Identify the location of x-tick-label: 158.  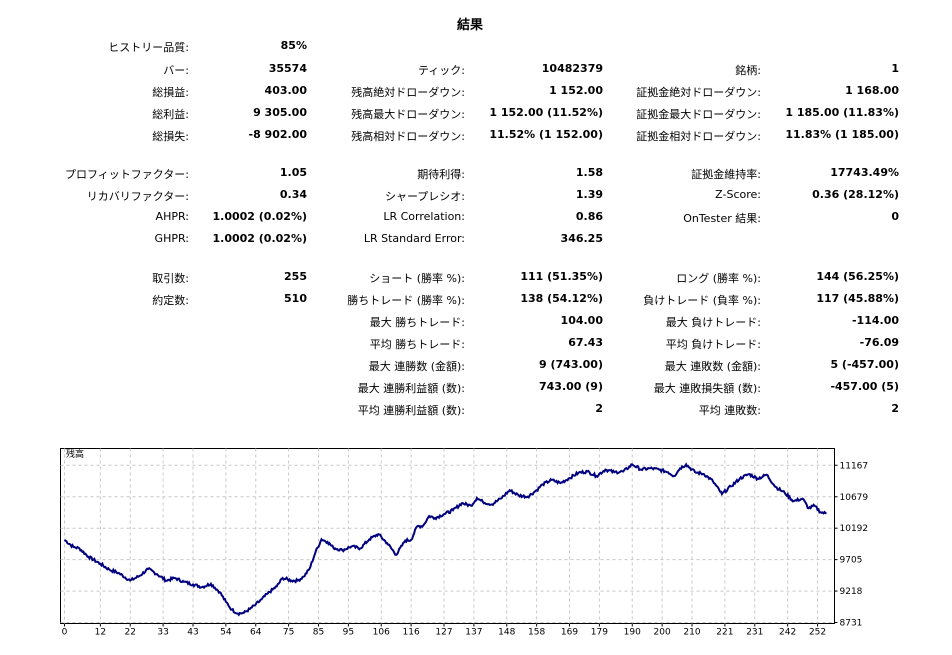
(536, 633).